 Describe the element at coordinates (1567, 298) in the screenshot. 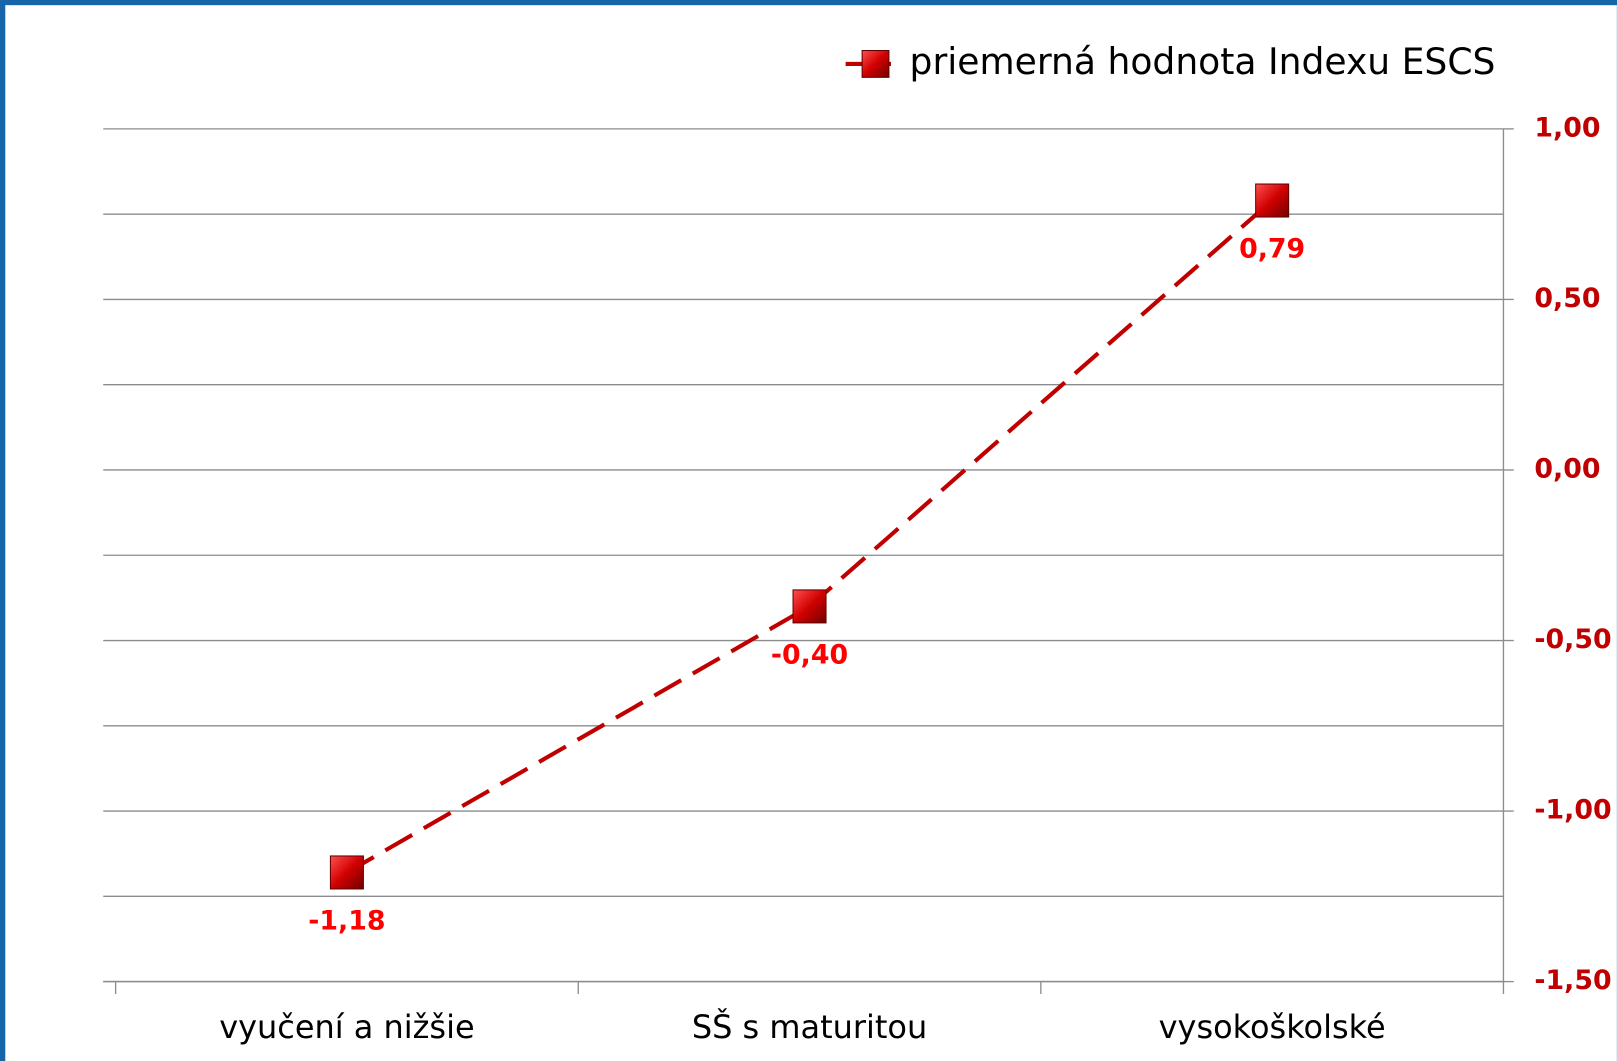

I see `y-tick-label: 0,50` at that location.